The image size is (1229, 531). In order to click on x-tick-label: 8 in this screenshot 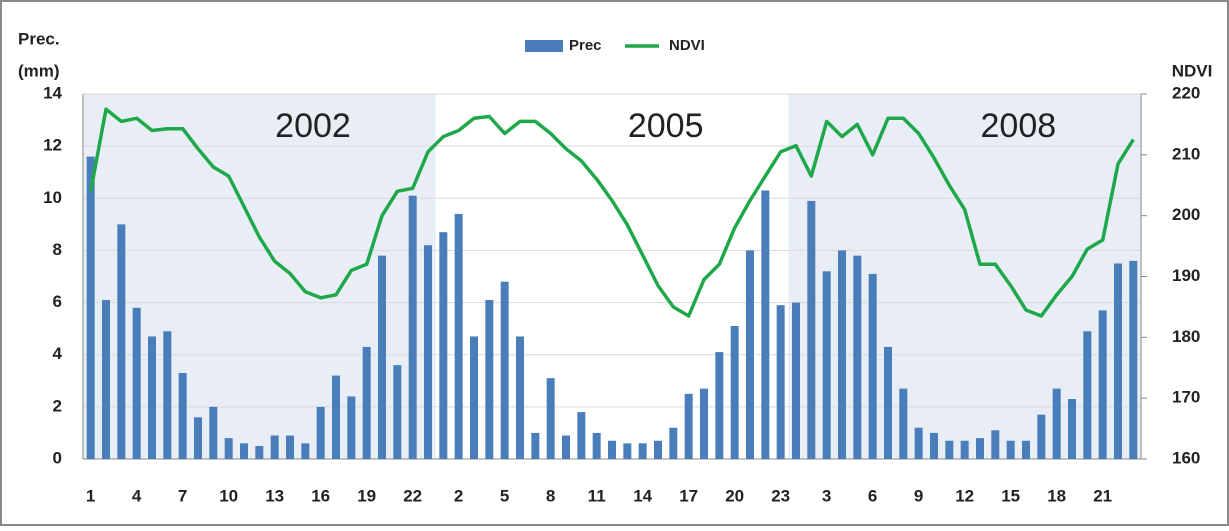, I will do `click(550, 495)`.